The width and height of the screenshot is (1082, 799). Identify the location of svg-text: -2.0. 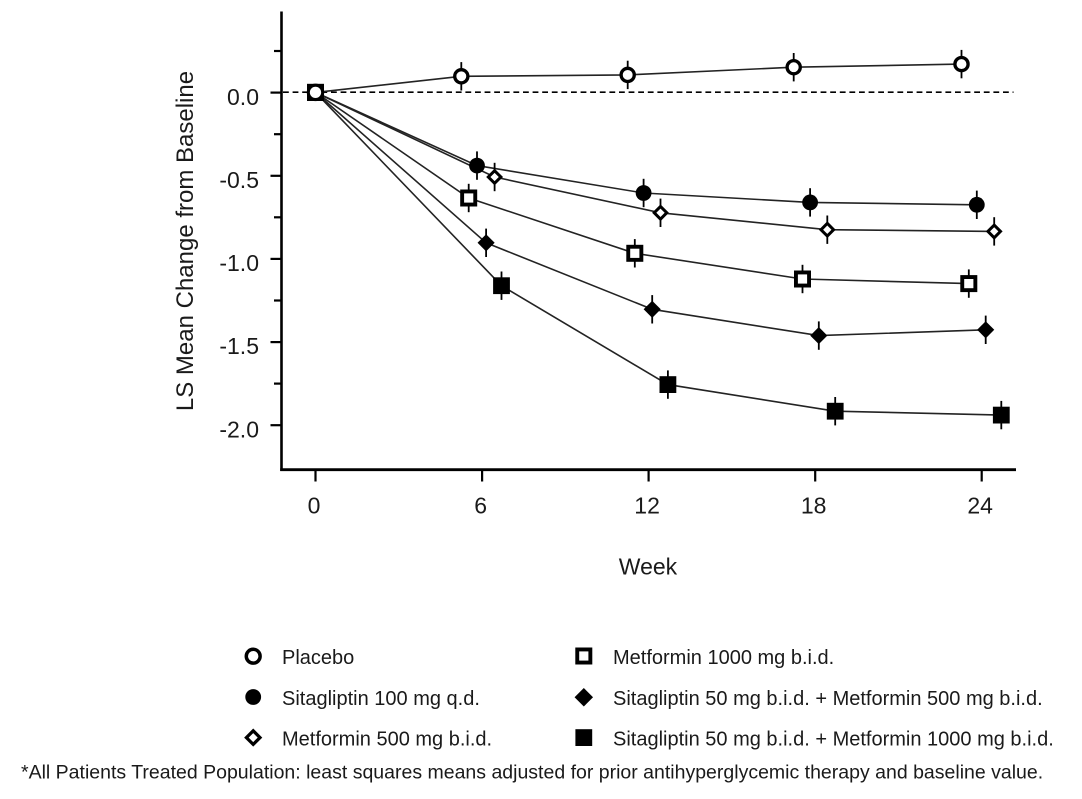
(239, 429).